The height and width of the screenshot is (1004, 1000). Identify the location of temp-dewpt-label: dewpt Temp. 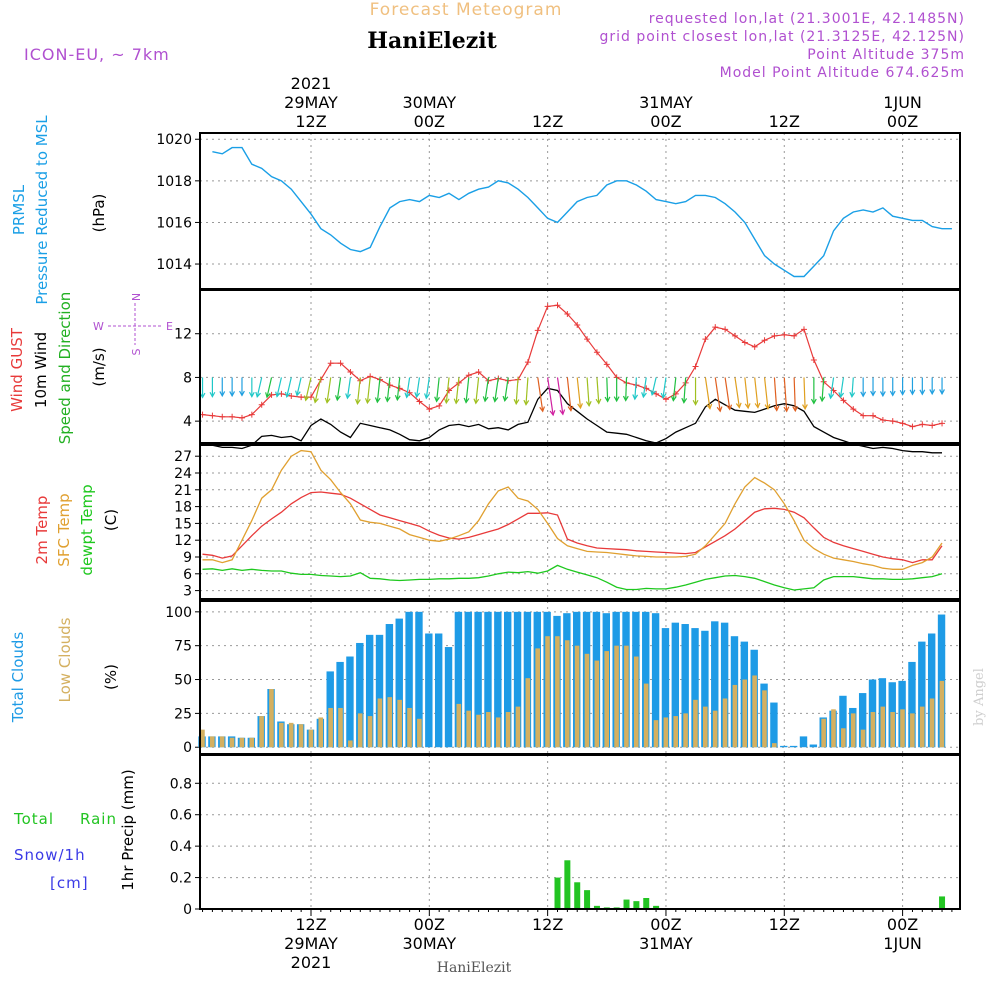
(87, 529).